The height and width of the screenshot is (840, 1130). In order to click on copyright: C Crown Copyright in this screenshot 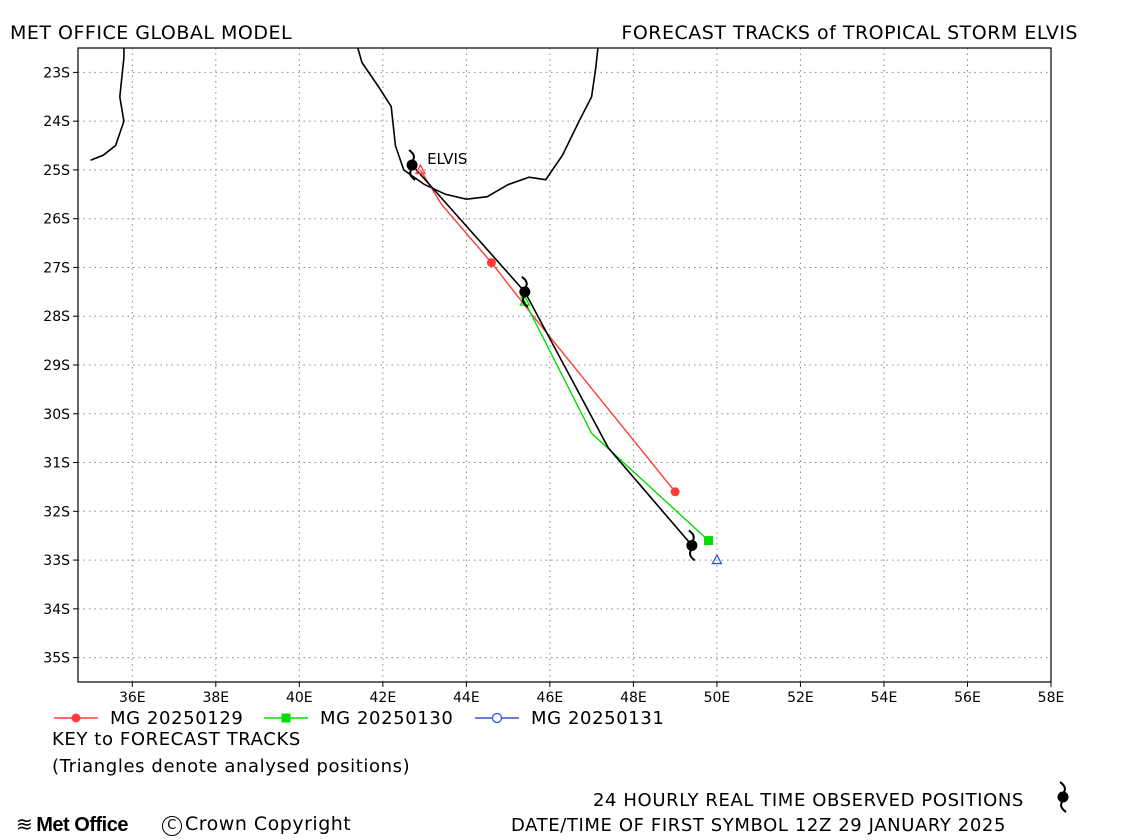, I will do `click(256, 824)`.